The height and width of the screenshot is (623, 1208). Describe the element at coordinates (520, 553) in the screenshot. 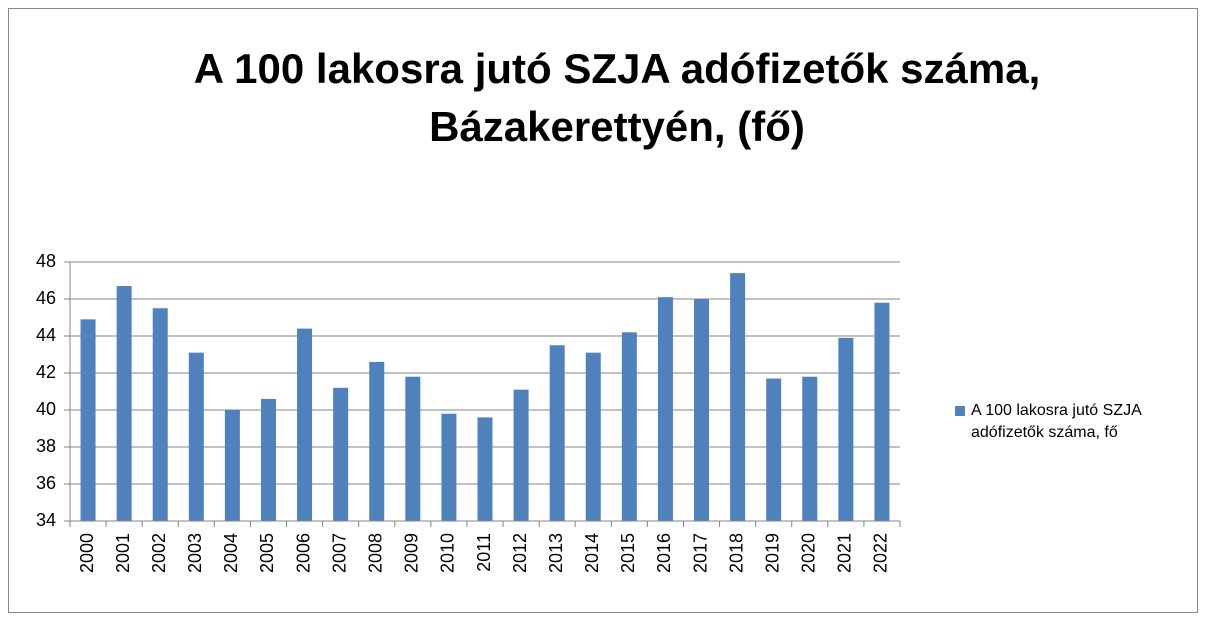

I see `x-tick-label: 2012` at that location.